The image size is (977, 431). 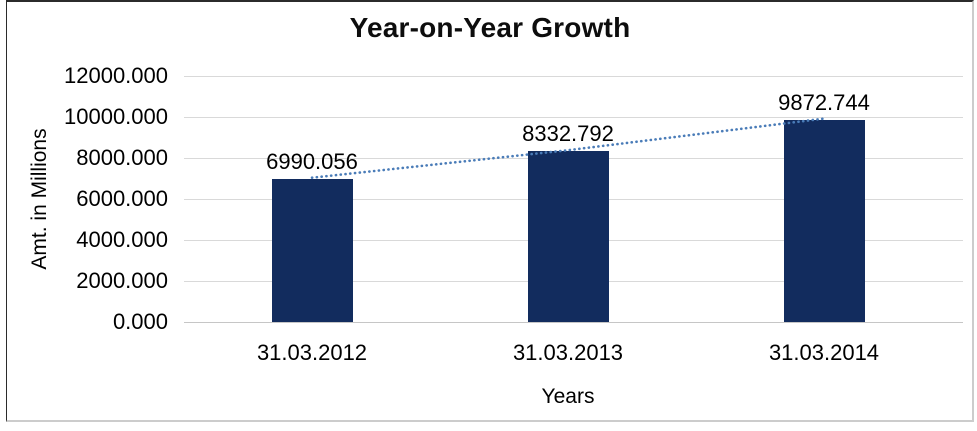 What do you see at coordinates (490, 27) in the screenshot?
I see `chart-title: Year-on-Year Growth` at bounding box center [490, 27].